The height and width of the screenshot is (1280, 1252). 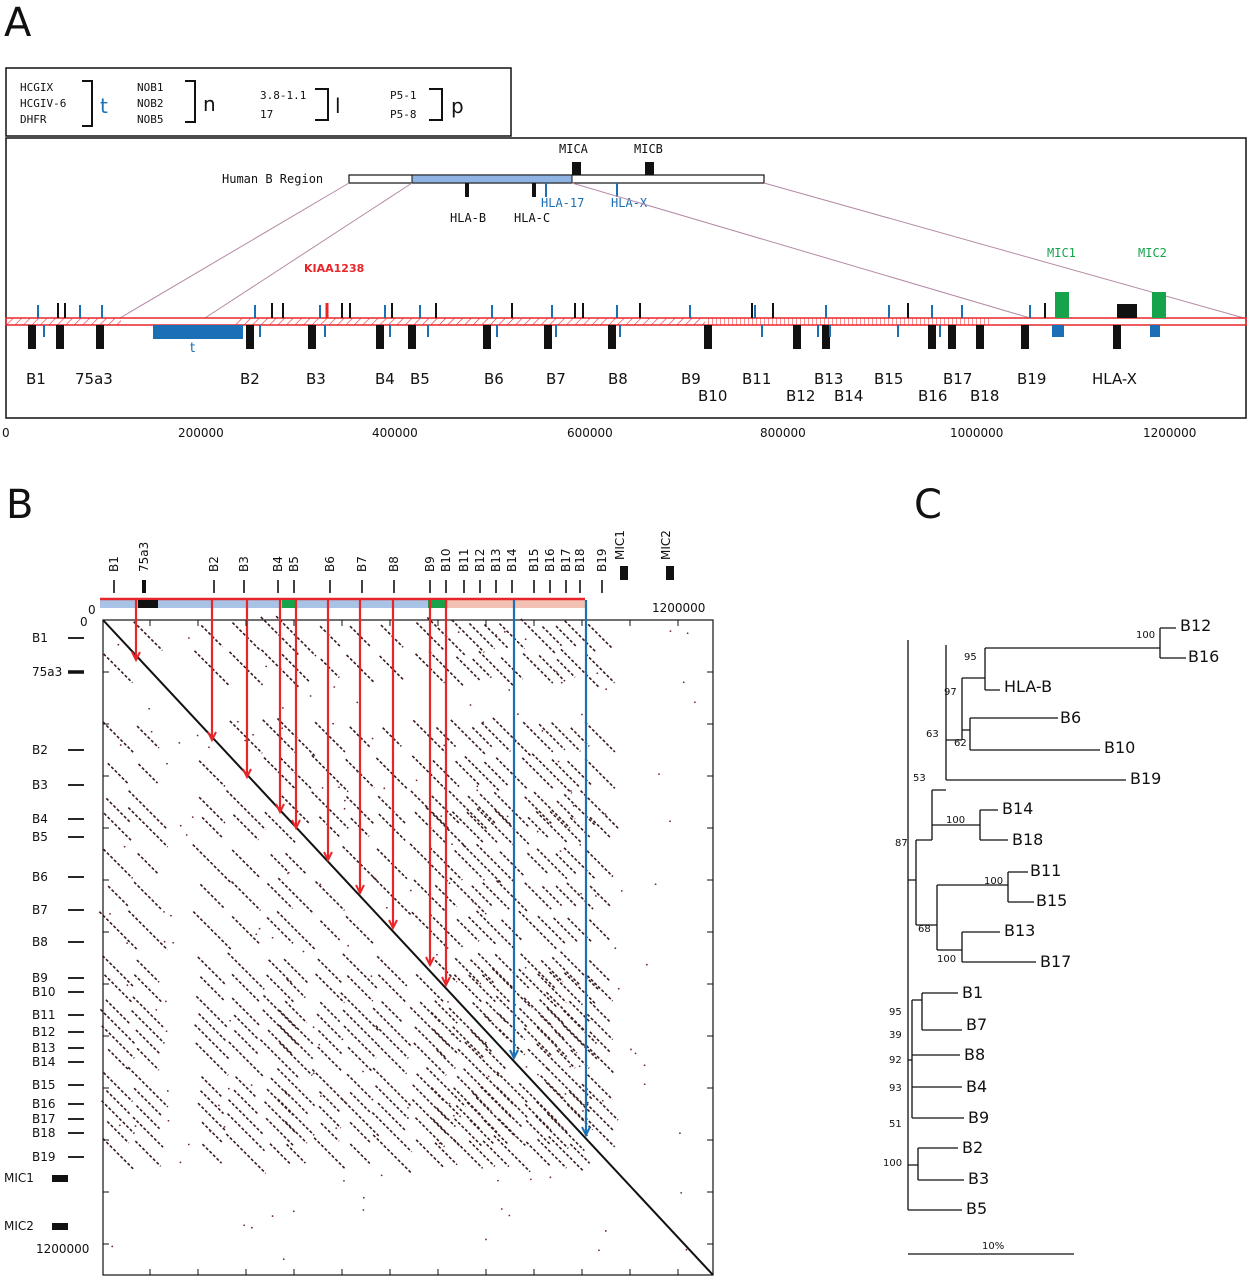 What do you see at coordinates (316, 379) in the screenshot?
I see `block-label: B3` at bounding box center [316, 379].